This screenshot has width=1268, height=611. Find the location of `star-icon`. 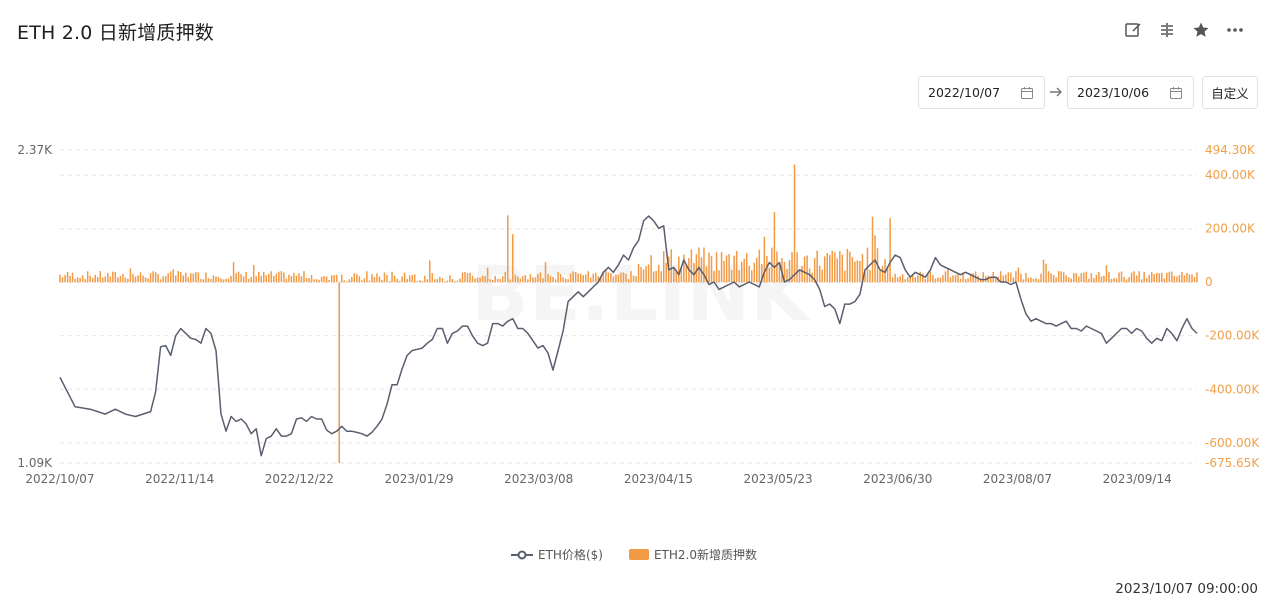

star-icon is located at coordinates (1201, 30).